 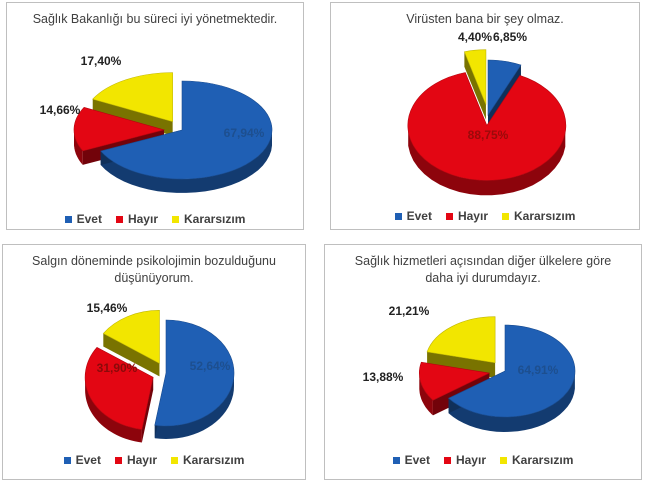 I want to click on data-label: 52,64%, so click(x=210, y=366).